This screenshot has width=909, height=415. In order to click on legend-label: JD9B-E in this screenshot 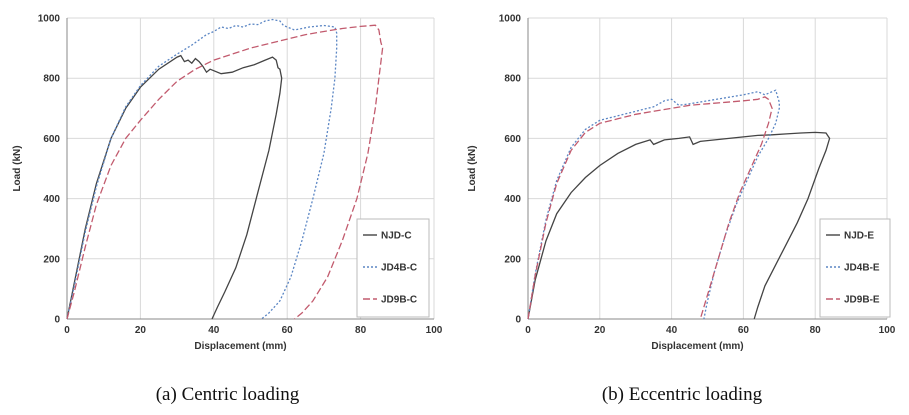, I will do `click(862, 300)`.